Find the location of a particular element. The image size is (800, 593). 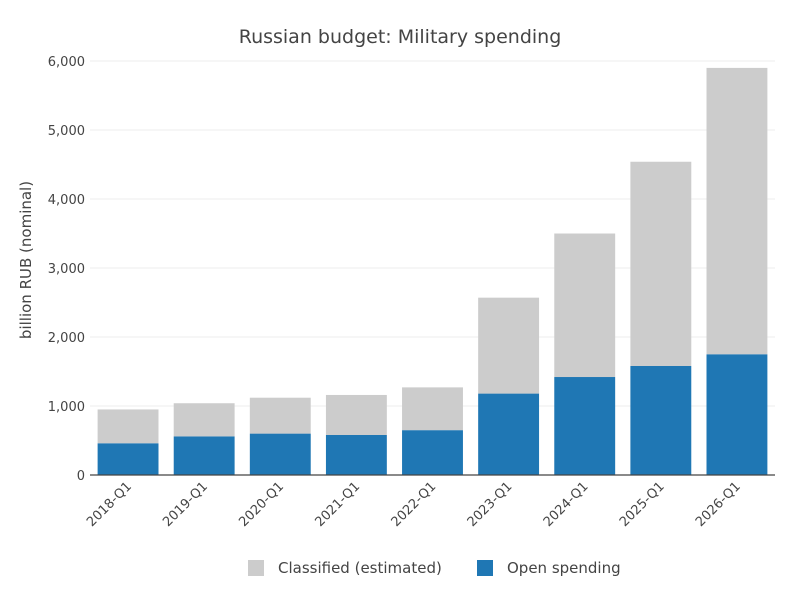

y-tick-label: 5,000 is located at coordinates (66, 131).